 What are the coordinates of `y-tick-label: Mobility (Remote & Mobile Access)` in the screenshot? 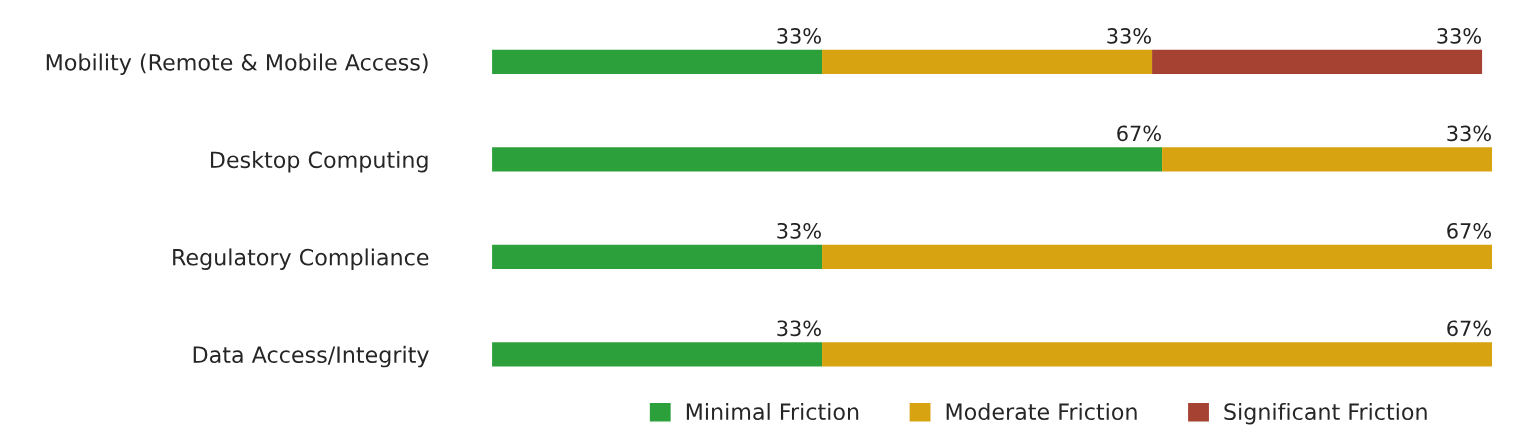 It's located at (237, 64).